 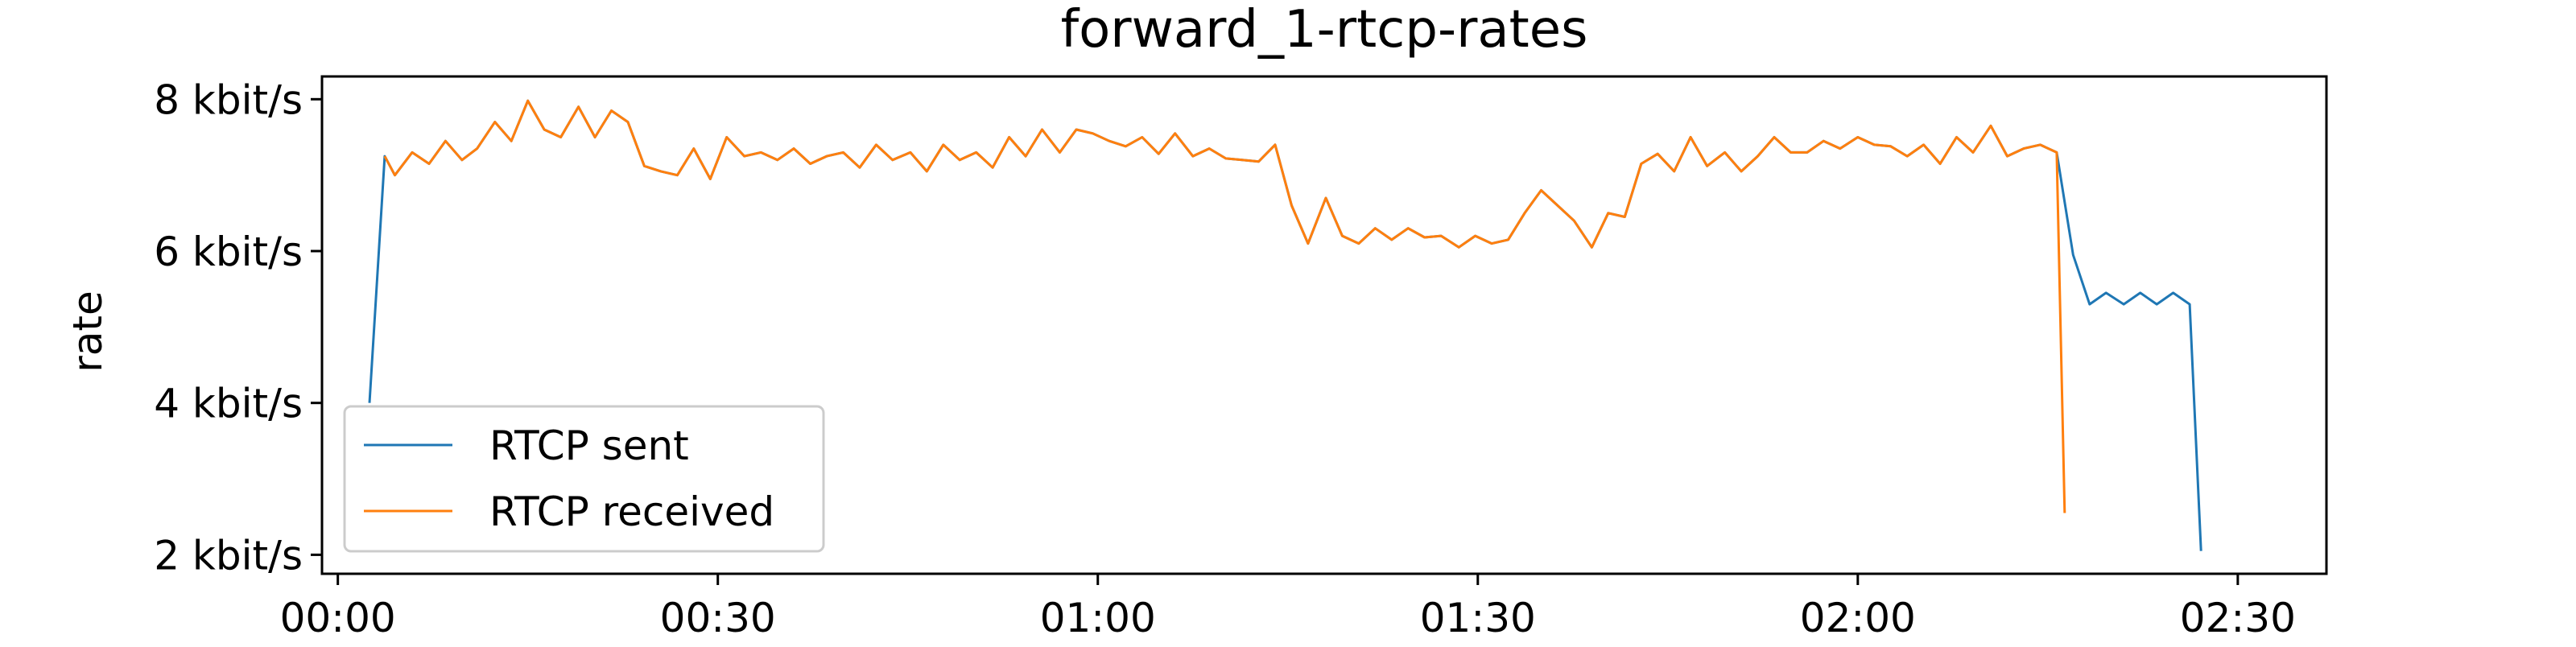 I want to click on y-tick-label: 6 kbit/s, so click(x=228, y=252).